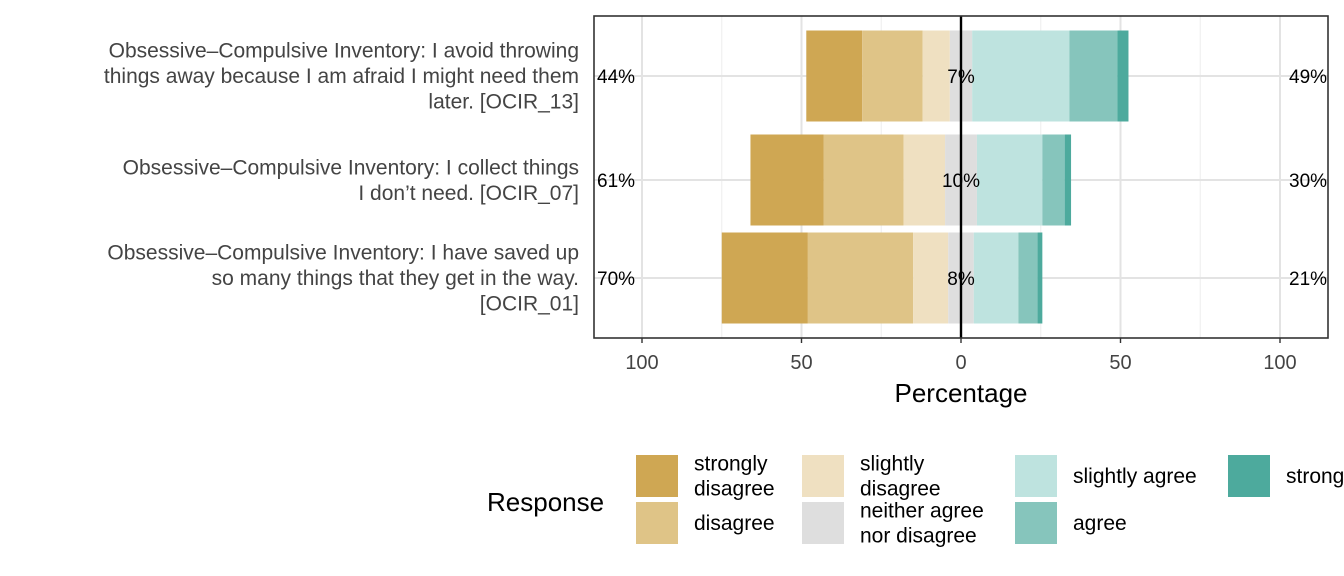 The width and height of the screenshot is (1344, 576). Describe the element at coordinates (1308, 77) in the screenshot. I see `right-percent-label: 49%` at that location.